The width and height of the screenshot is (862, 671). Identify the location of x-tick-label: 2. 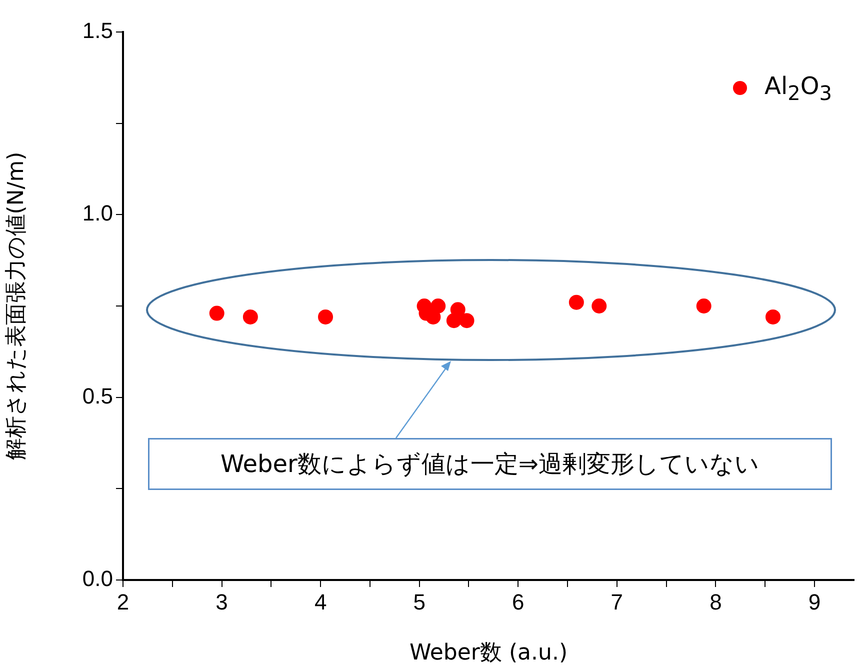
(123, 601).